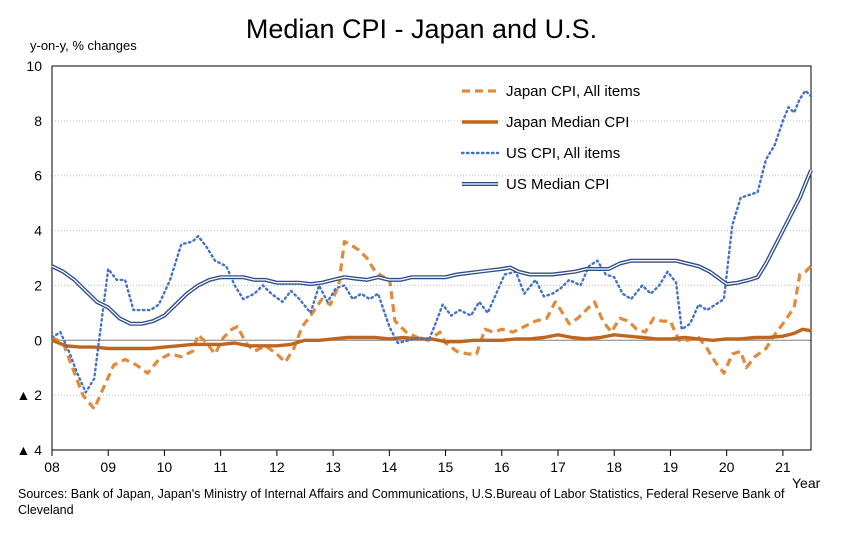 The height and width of the screenshot is (547, 843). Describe the element at coordinates (421, 29) in the screenshot. I see `chart-title: Median CPI - Japan and U.S.` at that location.